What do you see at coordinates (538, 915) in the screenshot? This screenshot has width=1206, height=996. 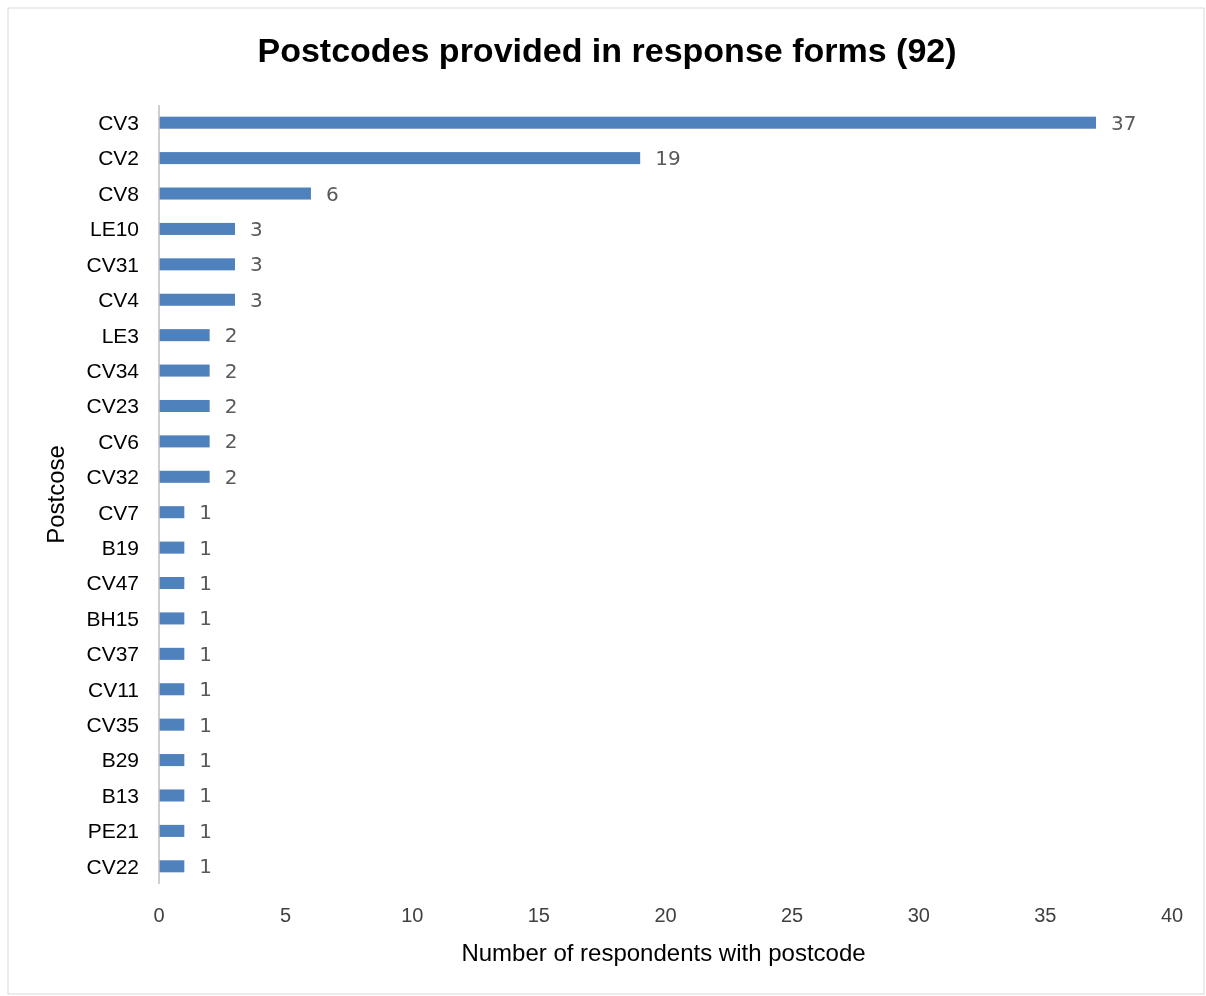 I see `x-tick-label: 15` at bounding box center [538, 915].